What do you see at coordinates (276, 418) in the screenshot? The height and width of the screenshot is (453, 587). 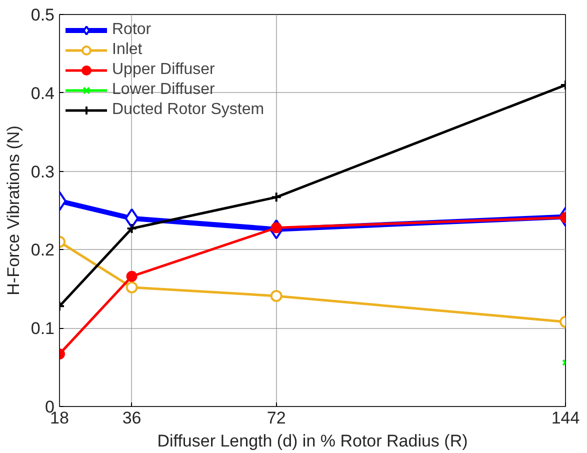 I see `x-tick-label: 72` at bounding box center [276, 418].